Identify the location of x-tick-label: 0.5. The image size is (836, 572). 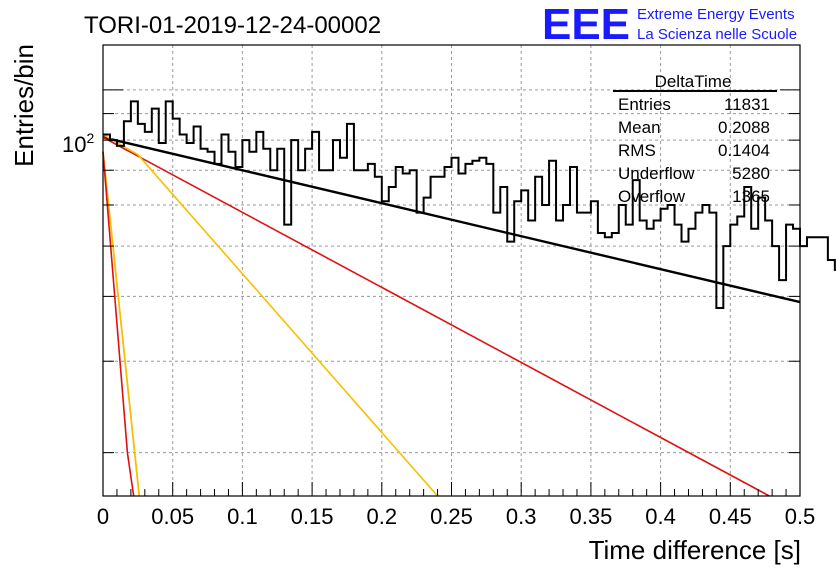
(800, 516).